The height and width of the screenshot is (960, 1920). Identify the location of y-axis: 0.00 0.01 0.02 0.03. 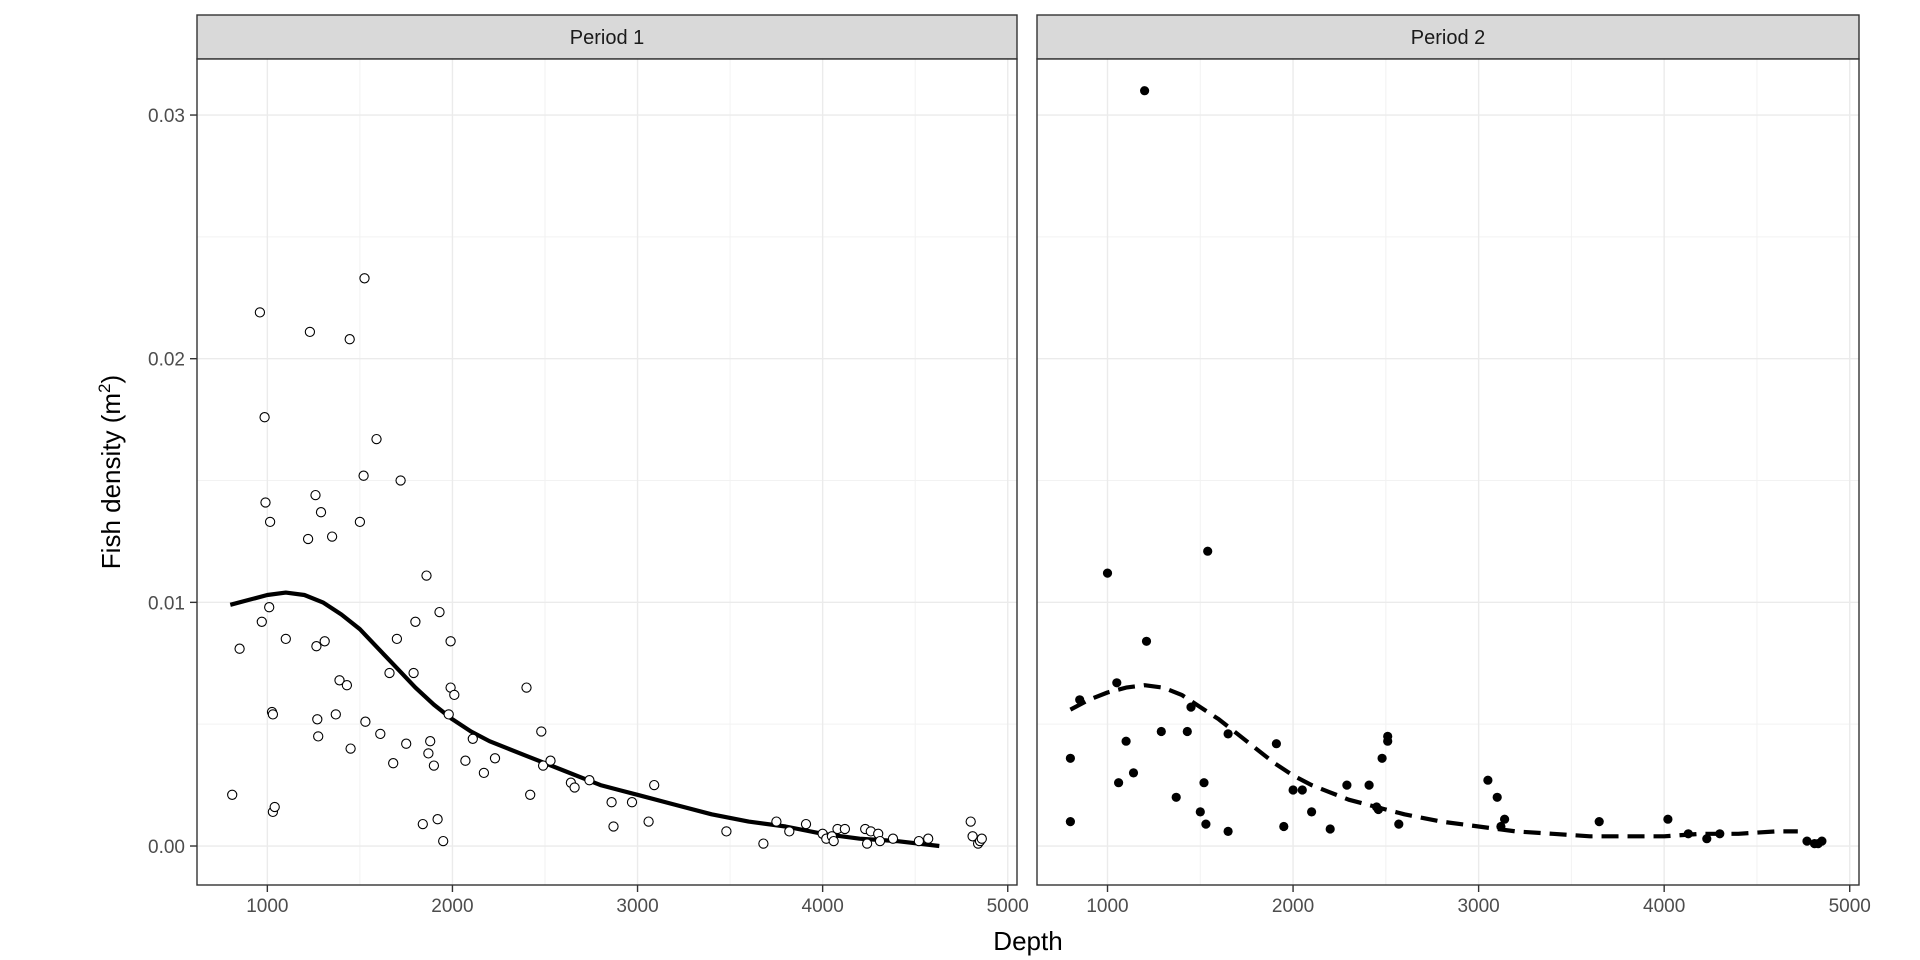
(172, 482).